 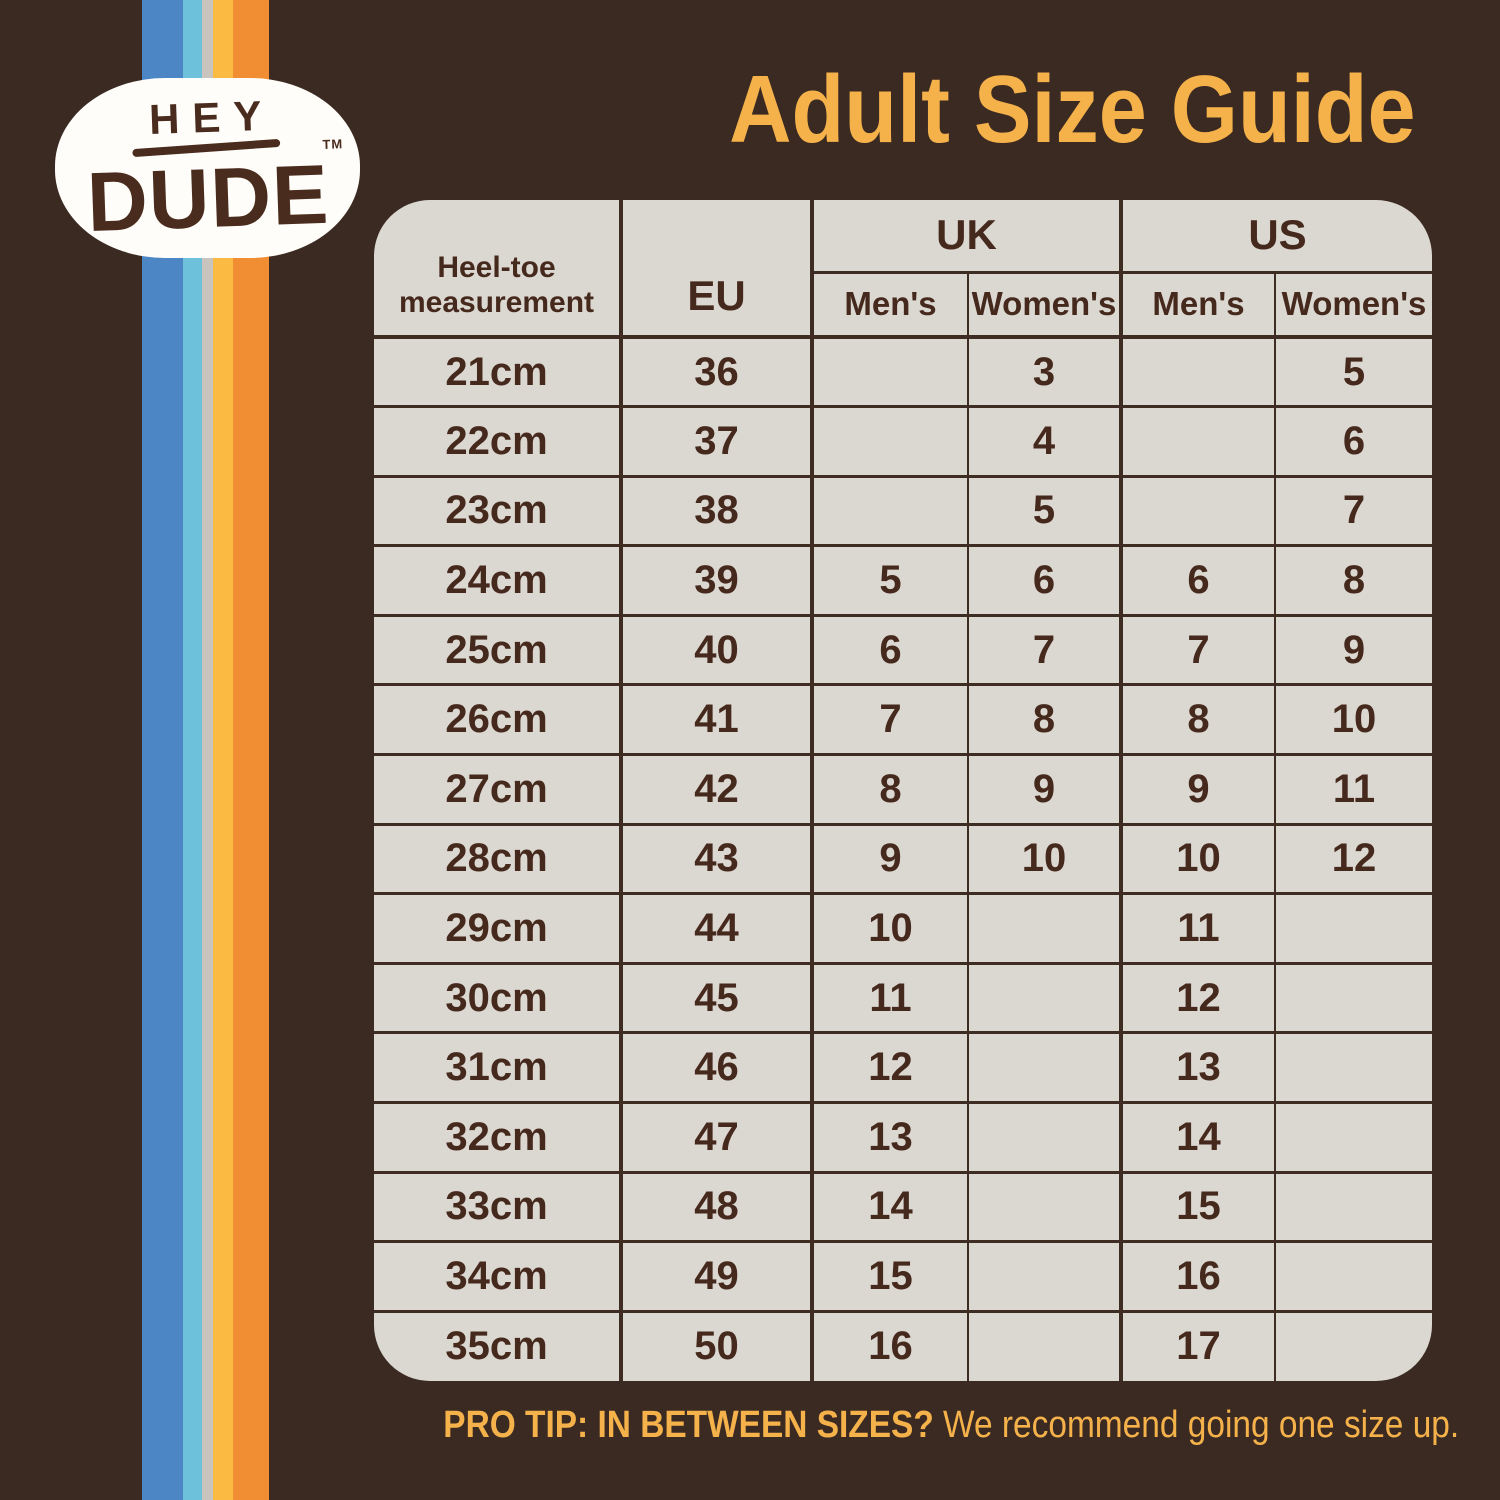 What do you see at coordinates (1199, 790) in the screenshot?
I see `cell-us-mens: 9` at bounding box center [1199, 790].